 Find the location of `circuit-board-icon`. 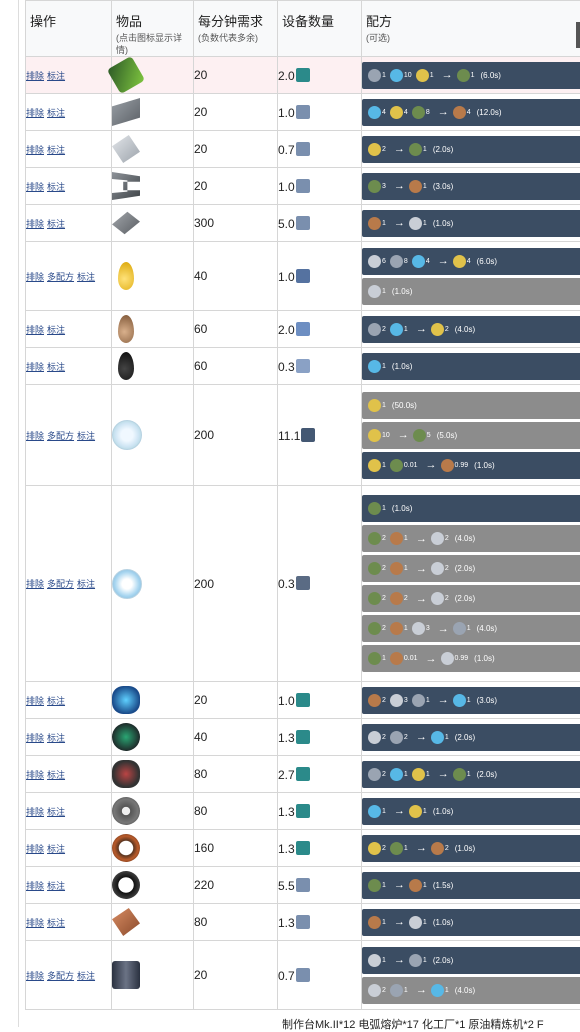

circuit-board-icon is located at coordinates (126, 75).